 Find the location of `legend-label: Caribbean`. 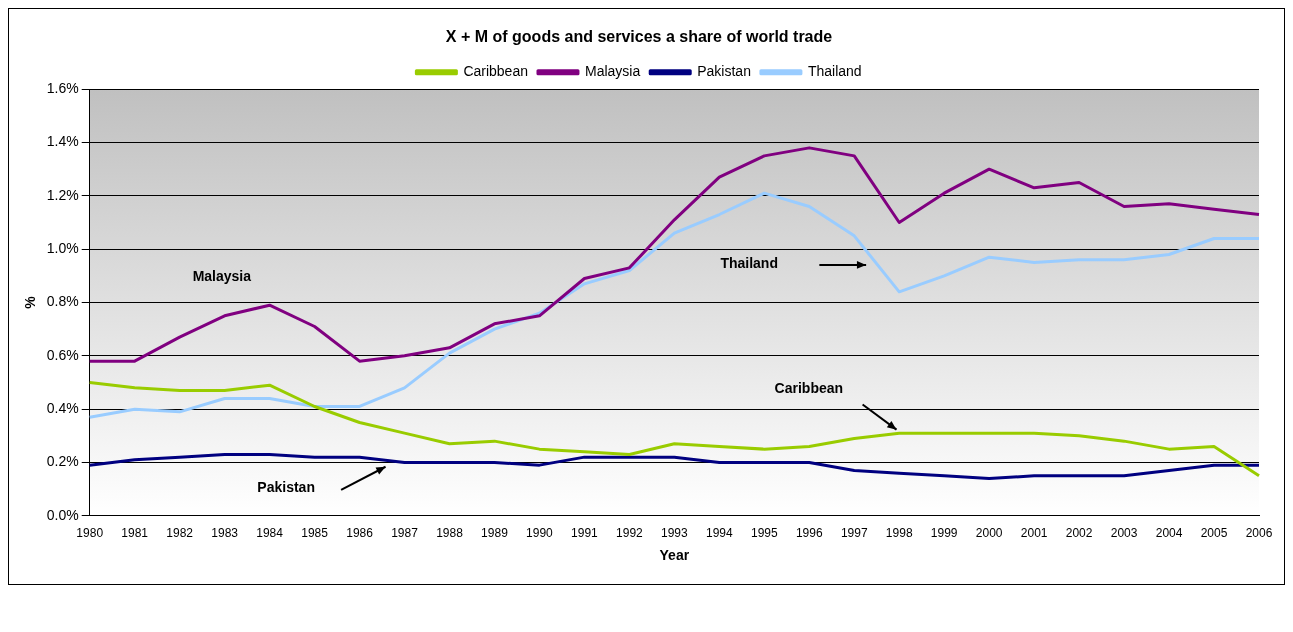

legend-label: Caribbean is located at coordinates (495, 71).